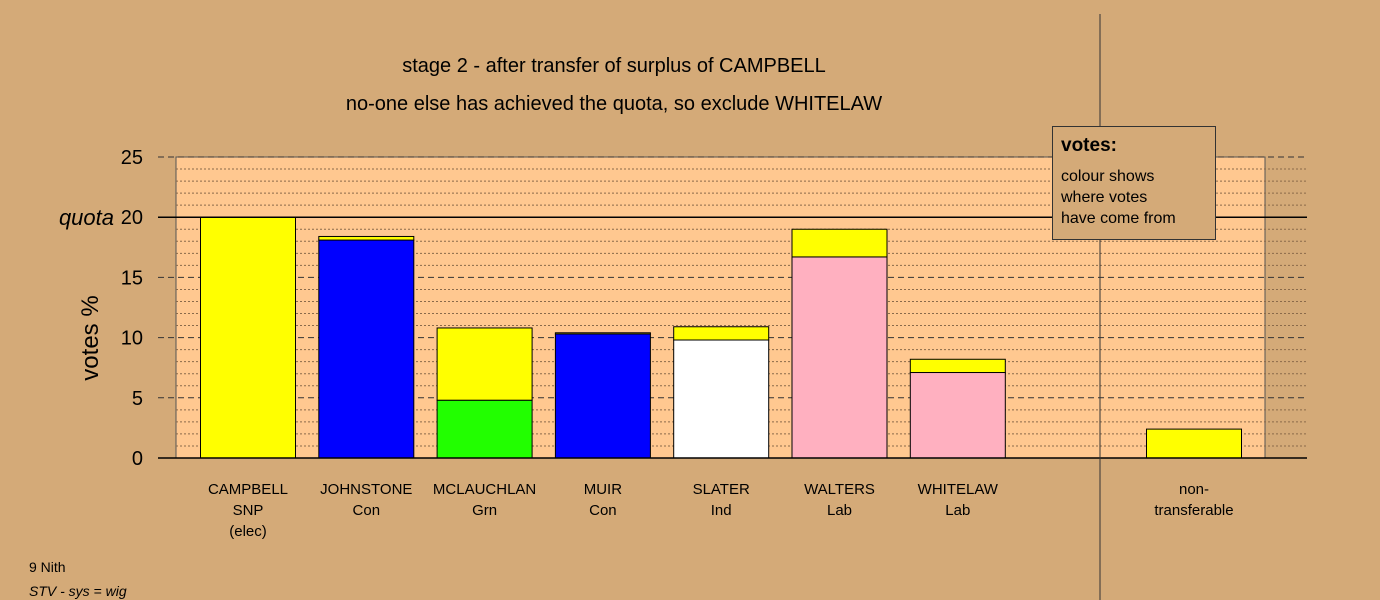  I want to click on y-axis-label: votes %, so click(90, 337).